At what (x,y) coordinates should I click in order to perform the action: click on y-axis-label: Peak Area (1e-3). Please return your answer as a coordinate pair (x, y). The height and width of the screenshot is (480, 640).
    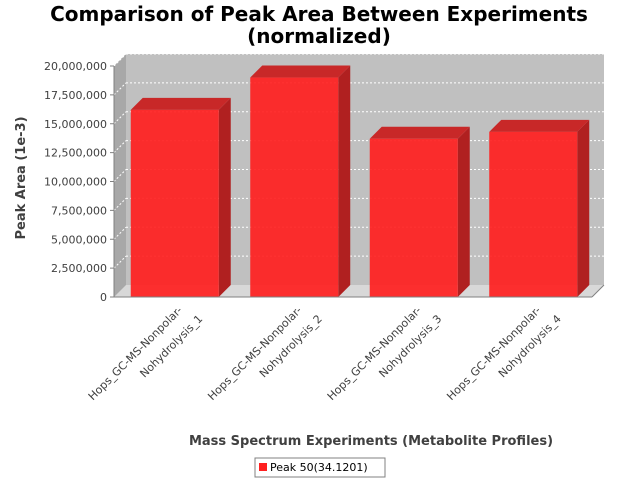
    Looking at the image, I should click on (21, 177).